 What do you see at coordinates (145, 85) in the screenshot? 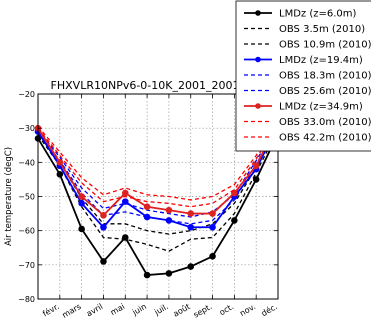
I see `chart-title: FHXVLR10NPv6-0-10K_2001_2001` at bounding box center [145, 85].